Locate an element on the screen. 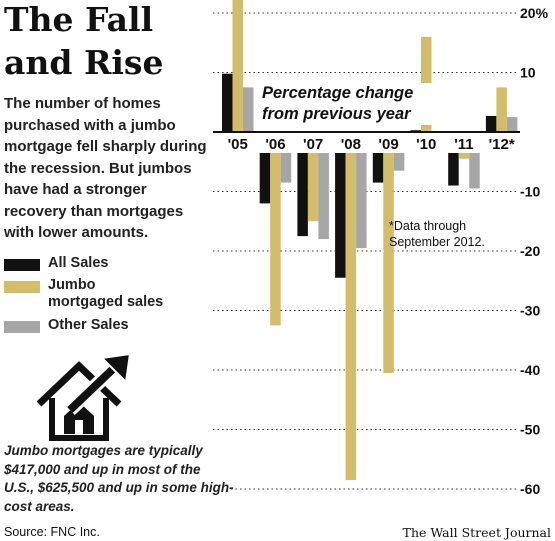 This screenshot has height=541, width=555. title-line-2: and Rise is located at coordinates (84, 62).